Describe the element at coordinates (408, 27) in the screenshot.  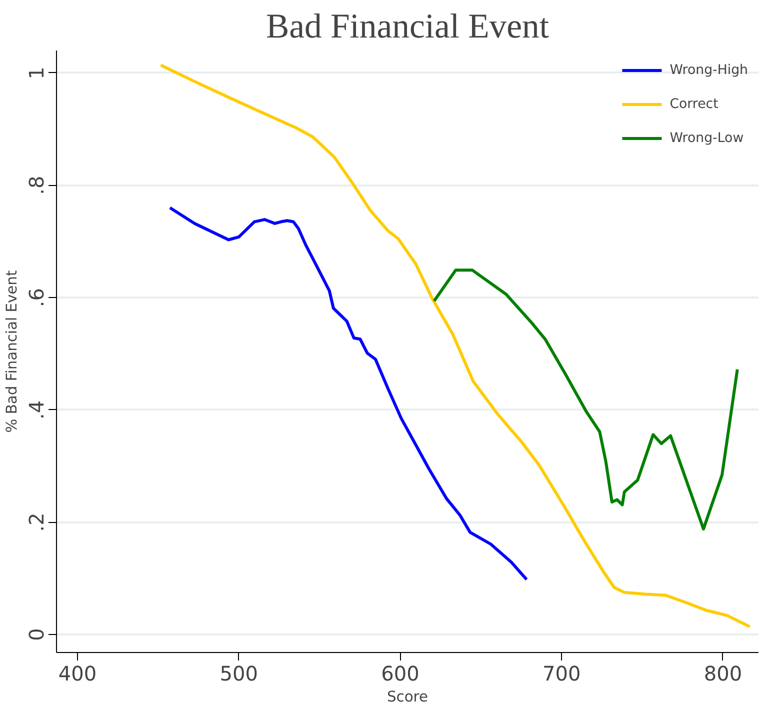
I see `chart-title: Bad Financial Event` at that location.